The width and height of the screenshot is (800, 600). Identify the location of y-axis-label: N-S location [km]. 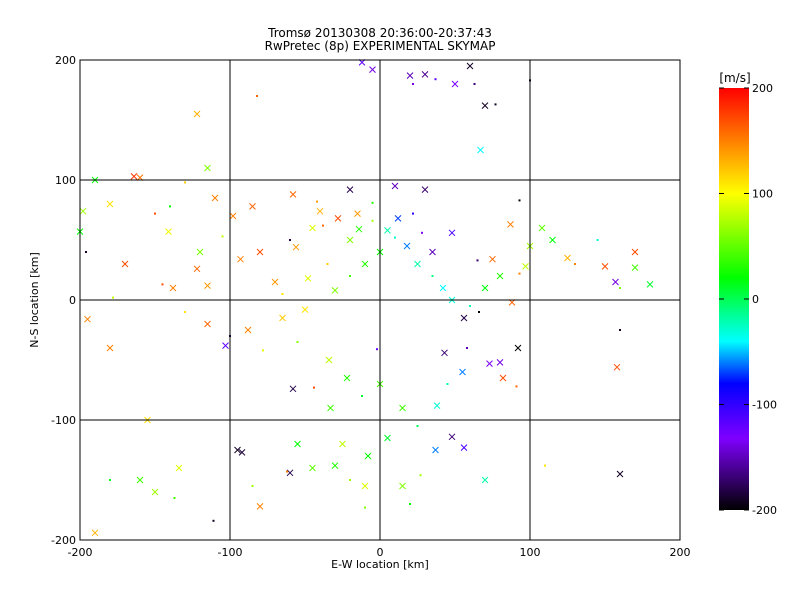
(34, 300).